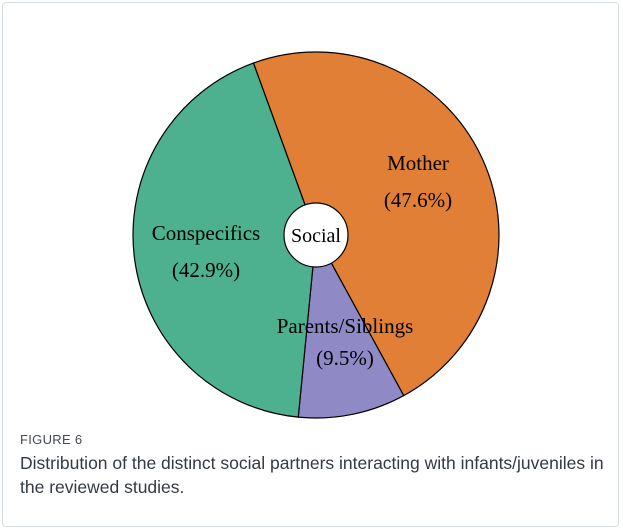 The height and width of the screenshot is (531, 623). What do you see at coordinates (51, 439) in the screenshot?
I see `figure-number: FIGURE 6` at bounding box center [51, 439].